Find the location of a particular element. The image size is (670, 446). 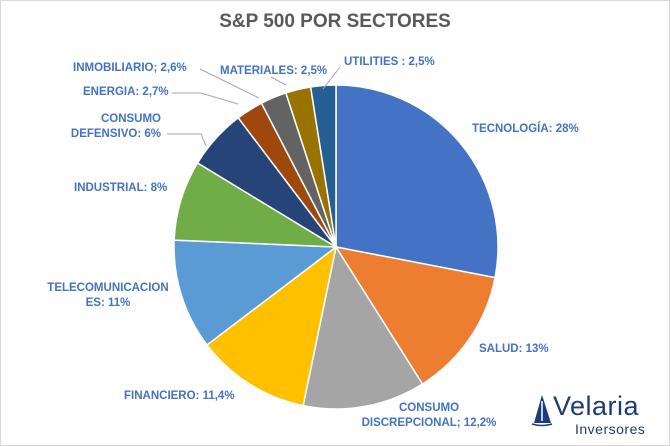

chart-title: S&P 500 POR SECTORES is located at coordinates (335, 21).